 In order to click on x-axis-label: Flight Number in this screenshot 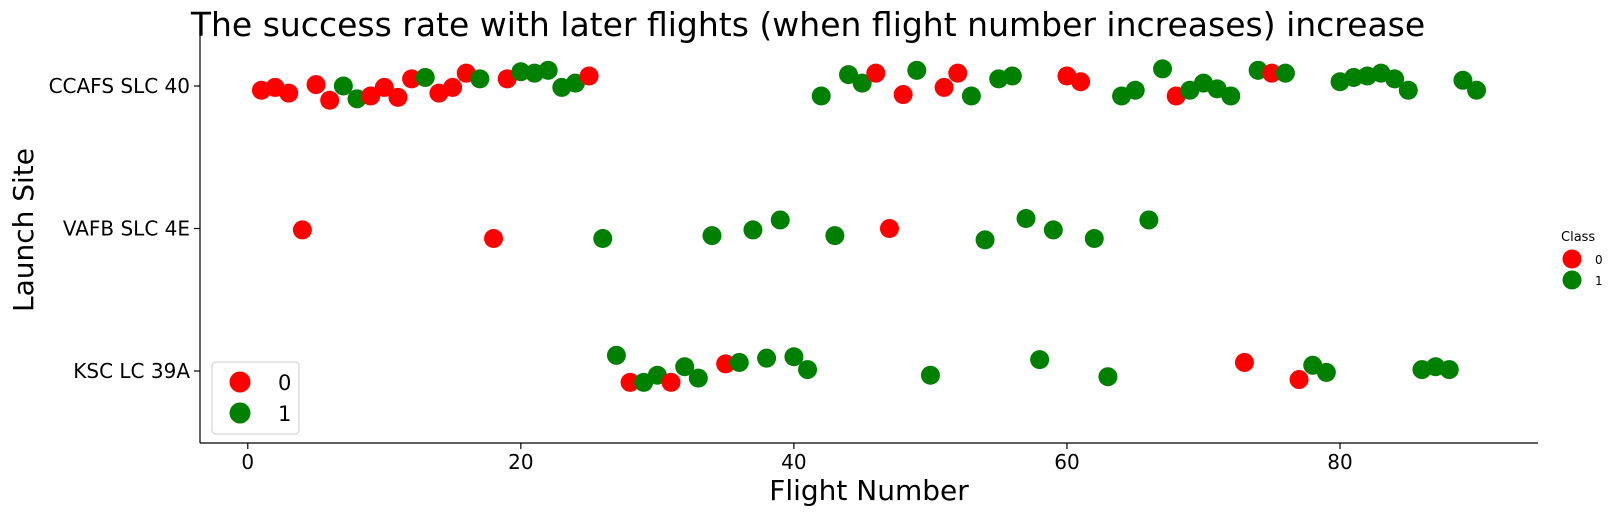, I will do `click(869, 490)`.